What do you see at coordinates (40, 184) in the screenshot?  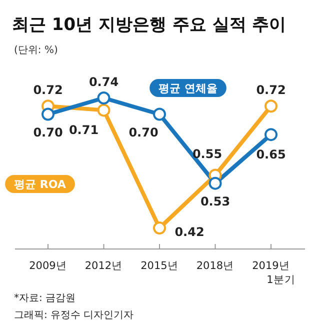 I see `series-name: 평균 ROA` at bounding box center [40, 184].